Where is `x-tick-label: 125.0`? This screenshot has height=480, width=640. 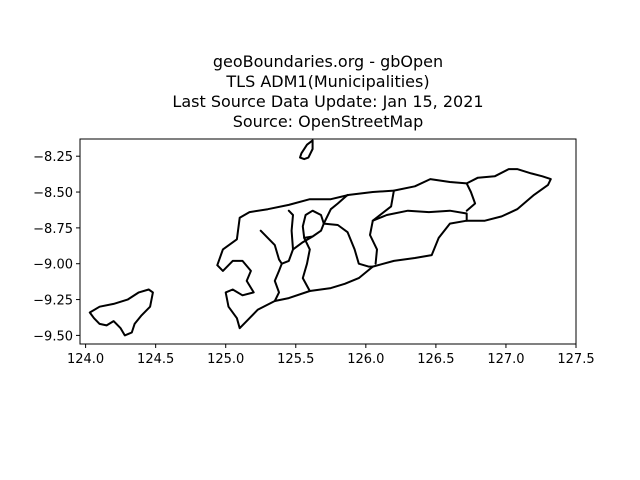
x-tick-label: 125.0 is located at coordinates (225, 359).